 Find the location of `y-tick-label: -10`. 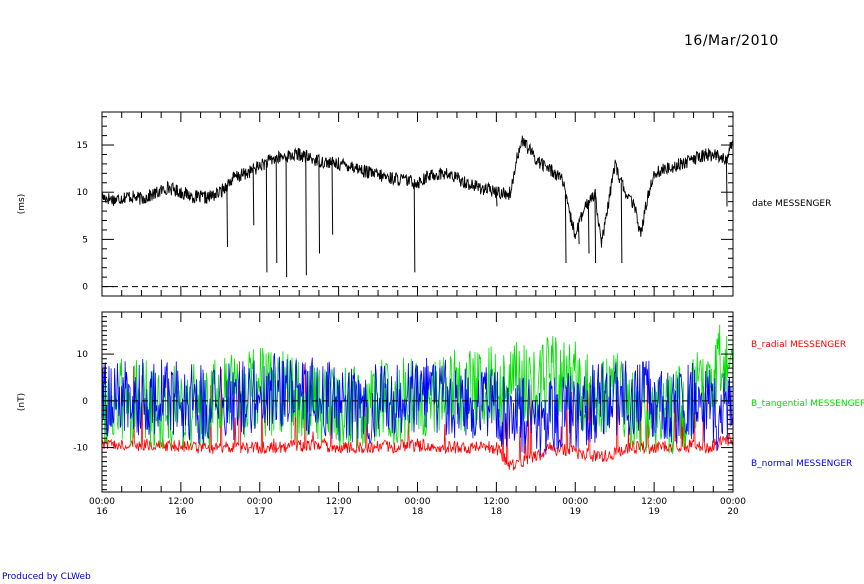

y-tick-label: -10 is located at coordinates (80, 449).